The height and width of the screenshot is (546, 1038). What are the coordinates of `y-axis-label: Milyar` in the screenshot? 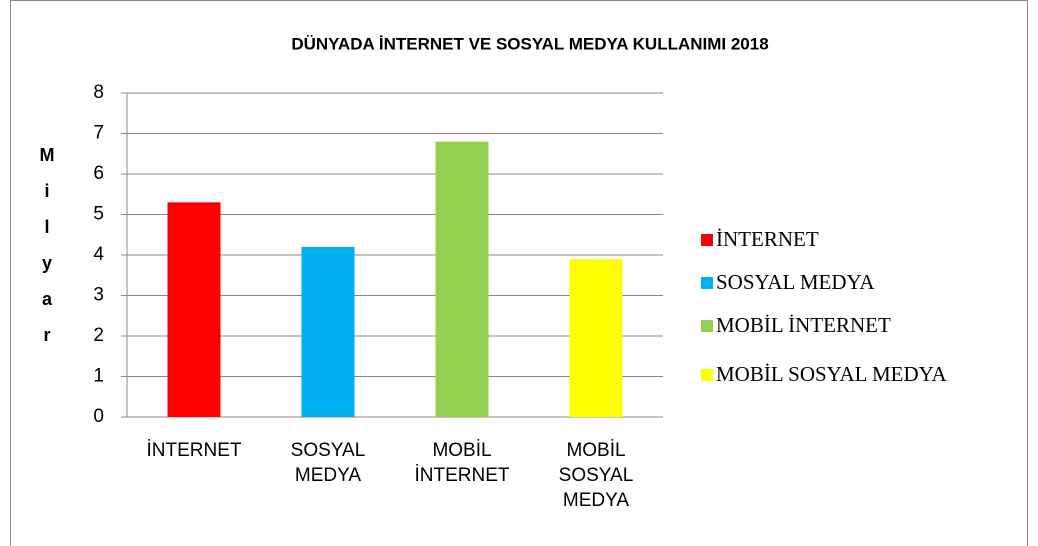 It's located at (47, 253).